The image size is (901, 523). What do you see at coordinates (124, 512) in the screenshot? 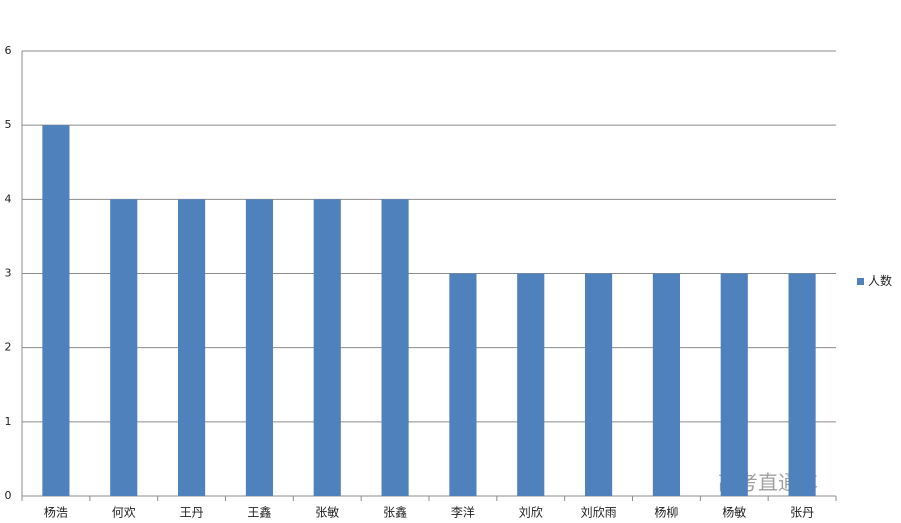
I see `x-tick-label: 何欢` at bounding box center [124, 512].